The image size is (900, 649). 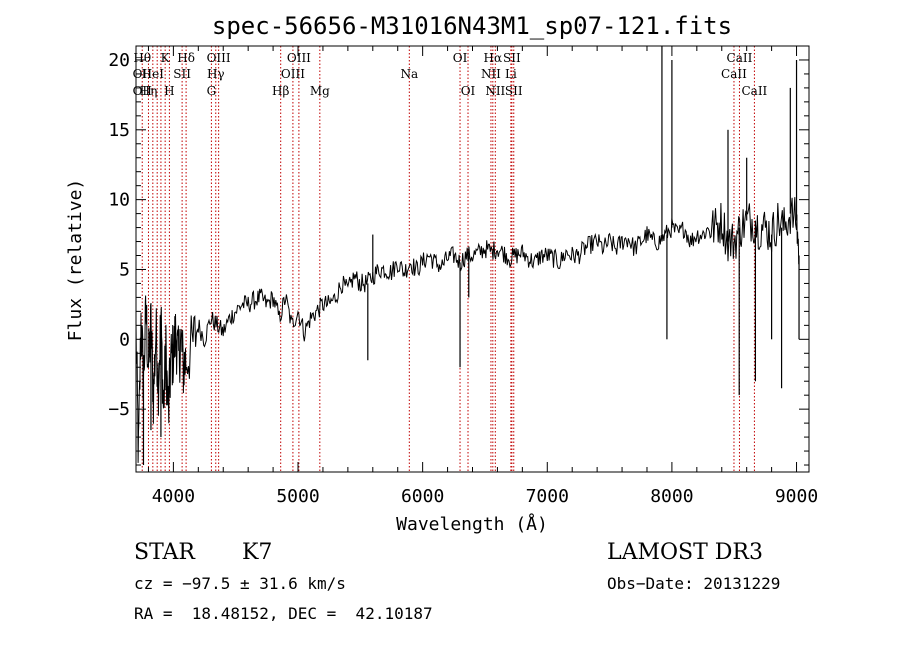 What do you see at coordinates (671, 496) in the screenshot?
I see `x-tick-label: 8000` at bounding box center [671, 496].